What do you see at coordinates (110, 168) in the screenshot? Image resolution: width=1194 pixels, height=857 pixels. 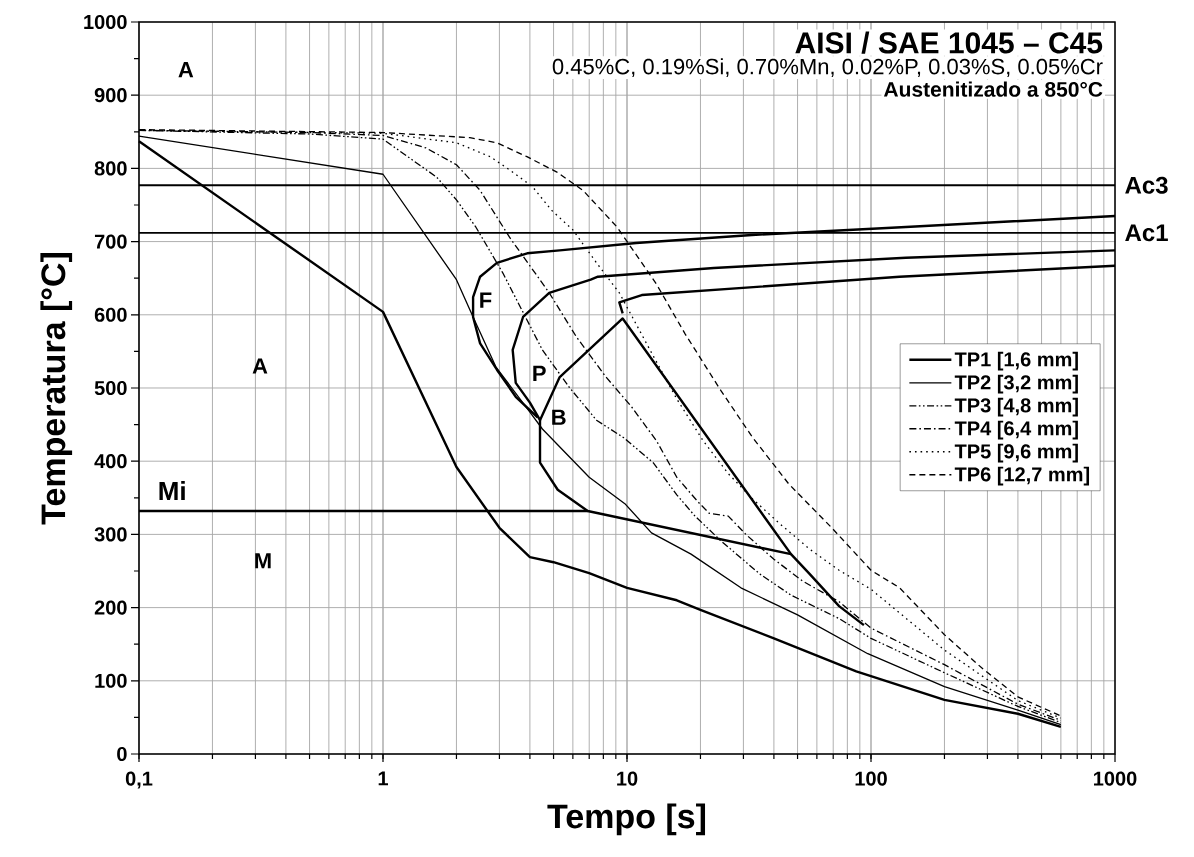 I see `y-tick-label: 800` at bounding box center [110, 168].